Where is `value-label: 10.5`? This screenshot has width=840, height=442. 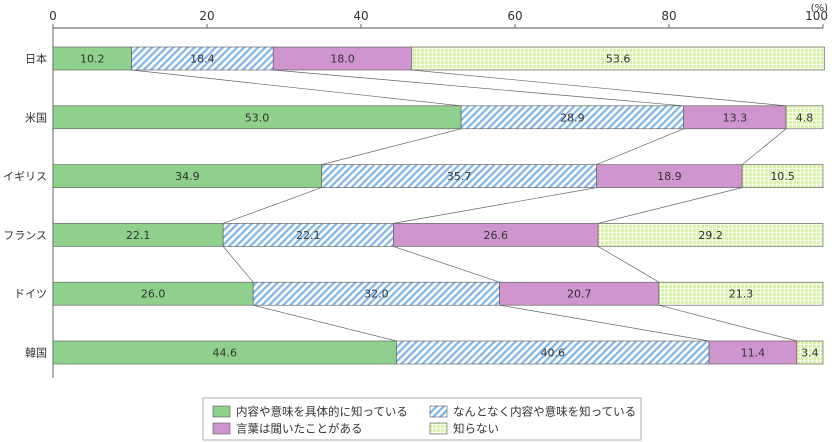 value-label: 10.5 is located at coordinates (782, 176).